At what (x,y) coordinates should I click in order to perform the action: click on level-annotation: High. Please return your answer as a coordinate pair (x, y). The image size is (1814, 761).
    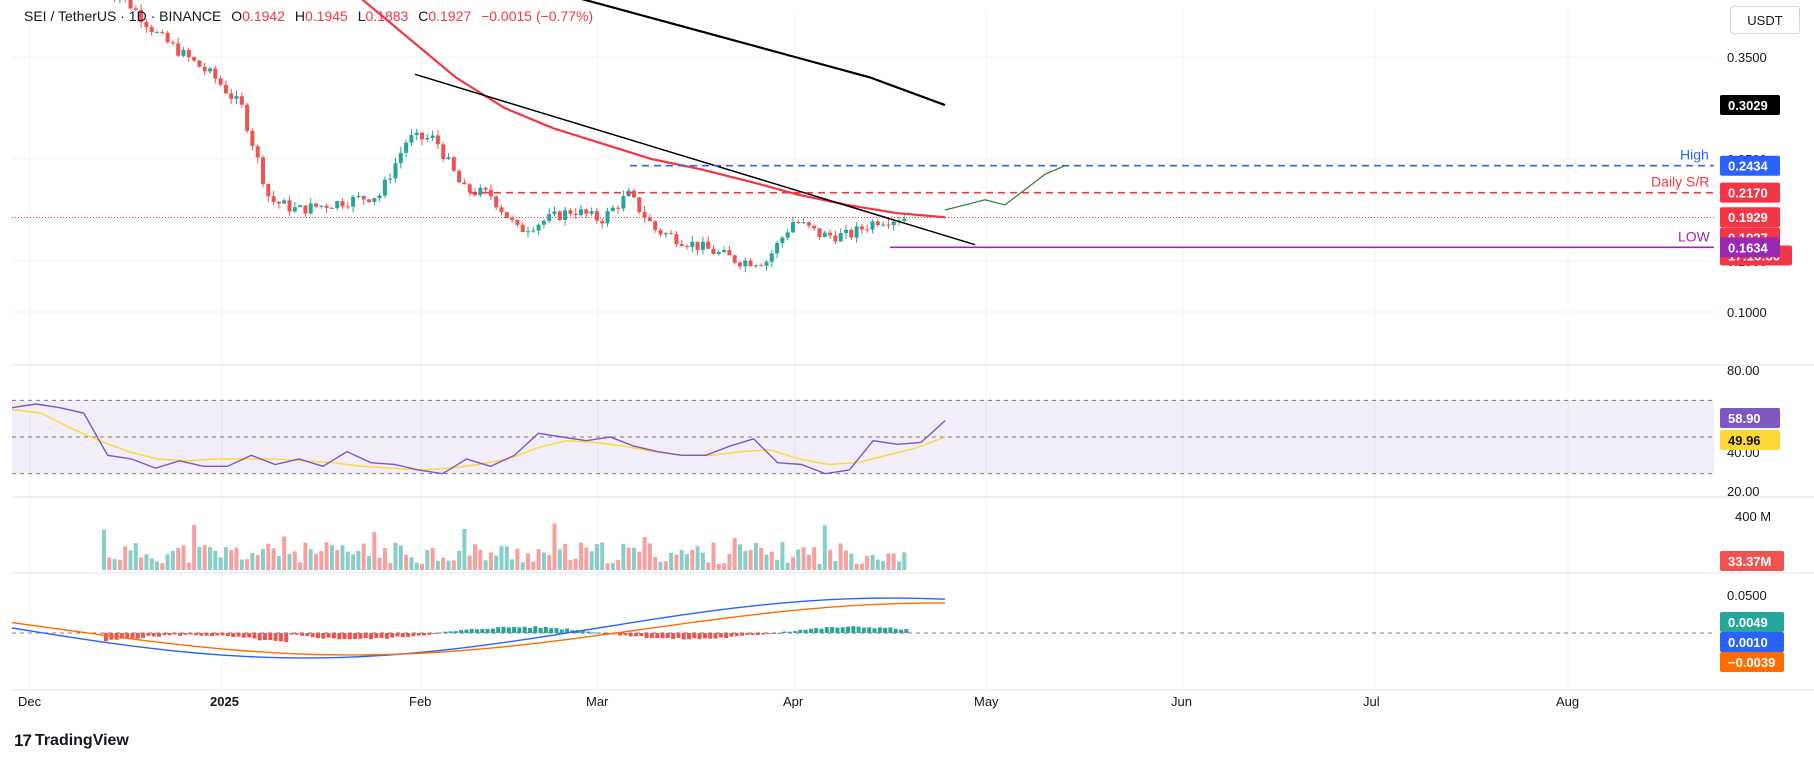
    Looking at the image, I should click on (1694, 155).